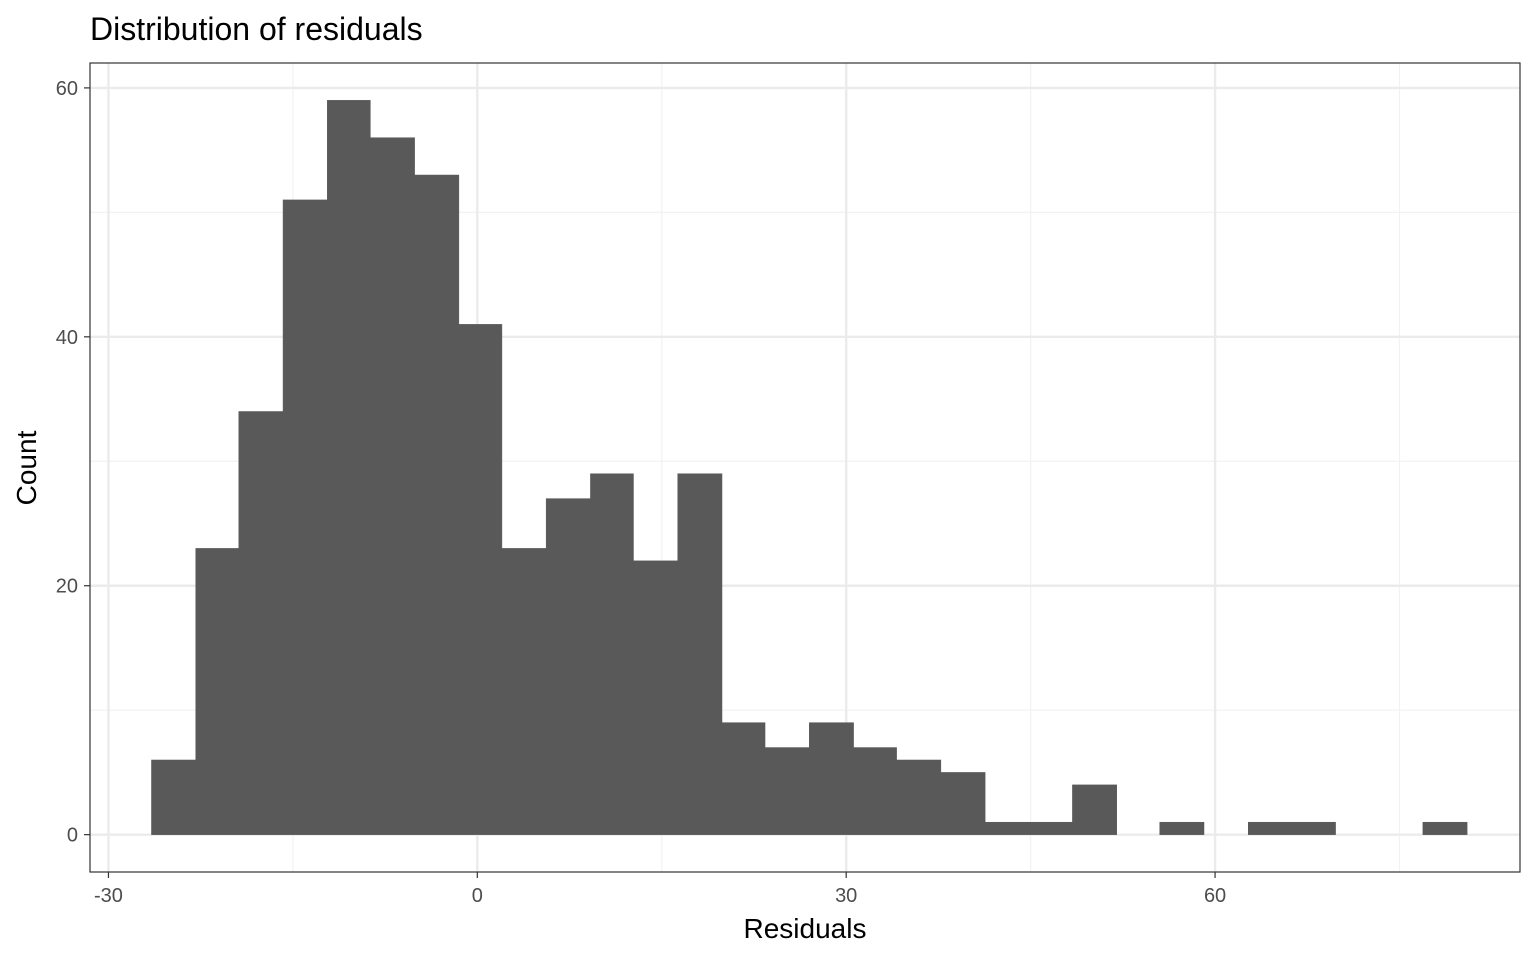 The height and width of the screenshot is (960, 1536). I want to click on x-tick-label: 30, so click(846, 896).